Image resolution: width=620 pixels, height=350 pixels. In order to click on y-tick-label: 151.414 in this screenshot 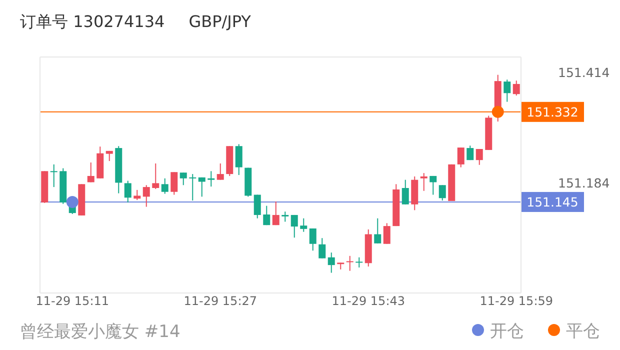, I will do `click(584, 72)`.